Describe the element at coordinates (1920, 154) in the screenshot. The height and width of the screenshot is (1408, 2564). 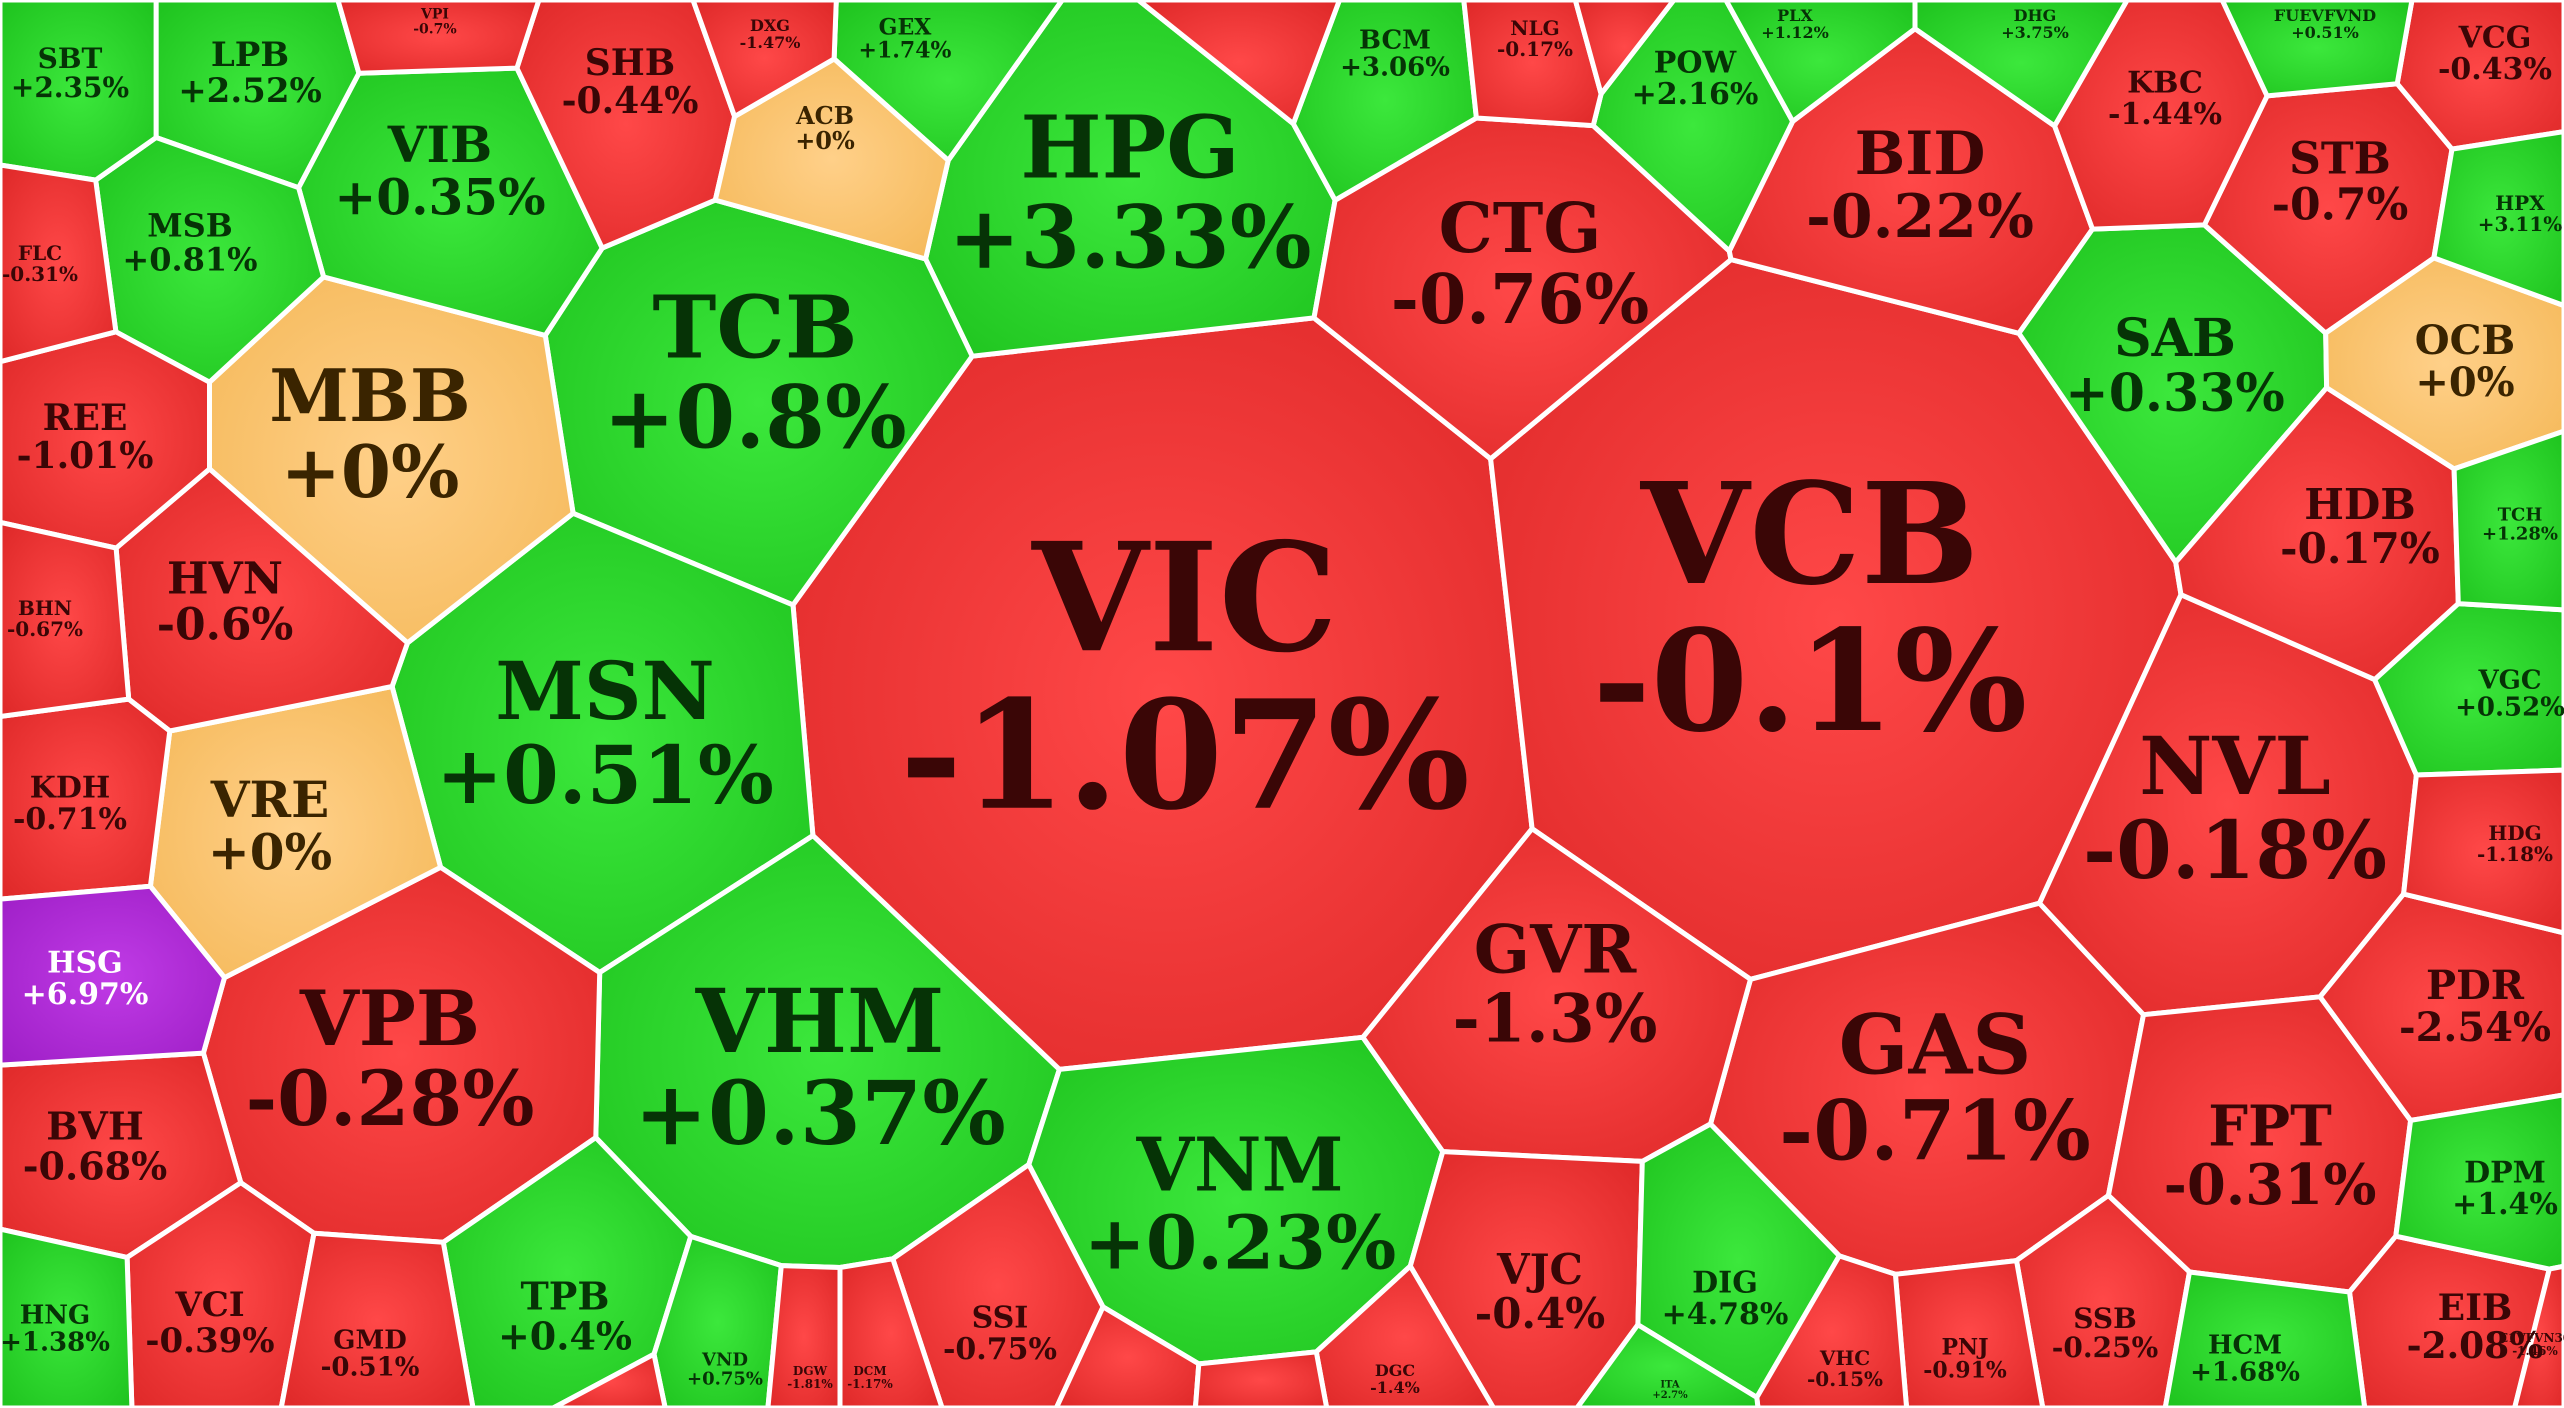
I see `ticker-label-bid: BID` at that location.